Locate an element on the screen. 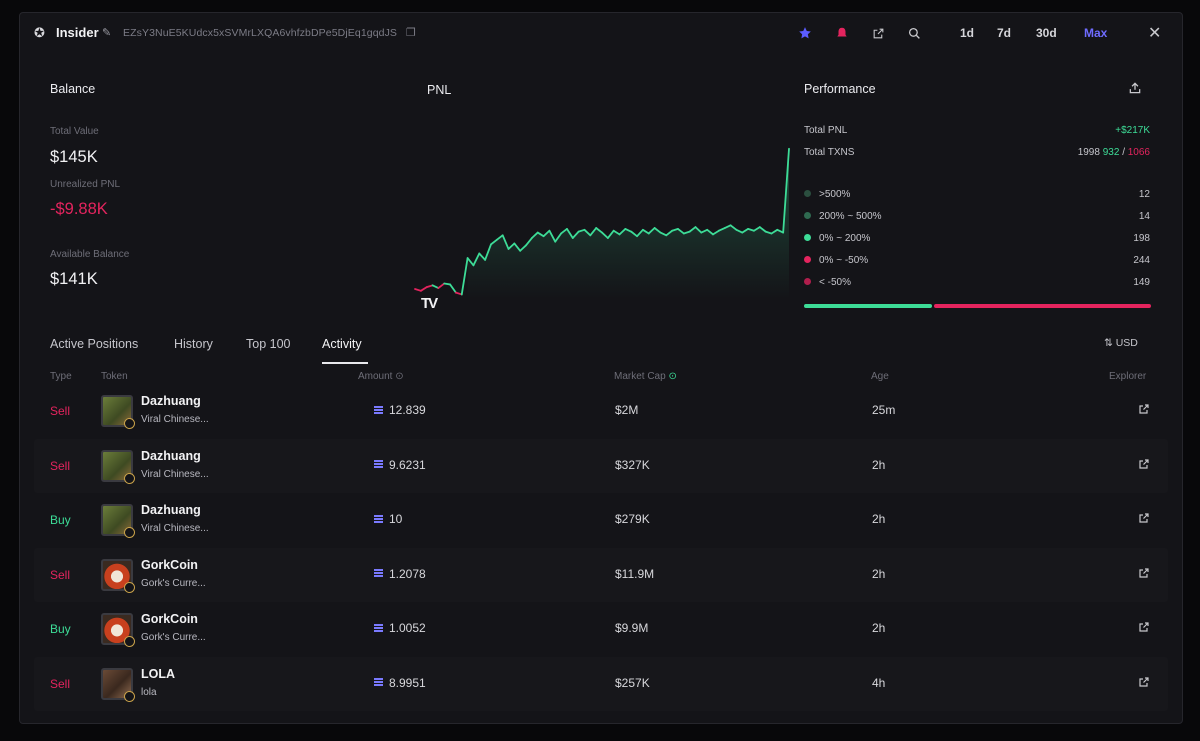  token-description: lola is located at coordinates (149, 692).